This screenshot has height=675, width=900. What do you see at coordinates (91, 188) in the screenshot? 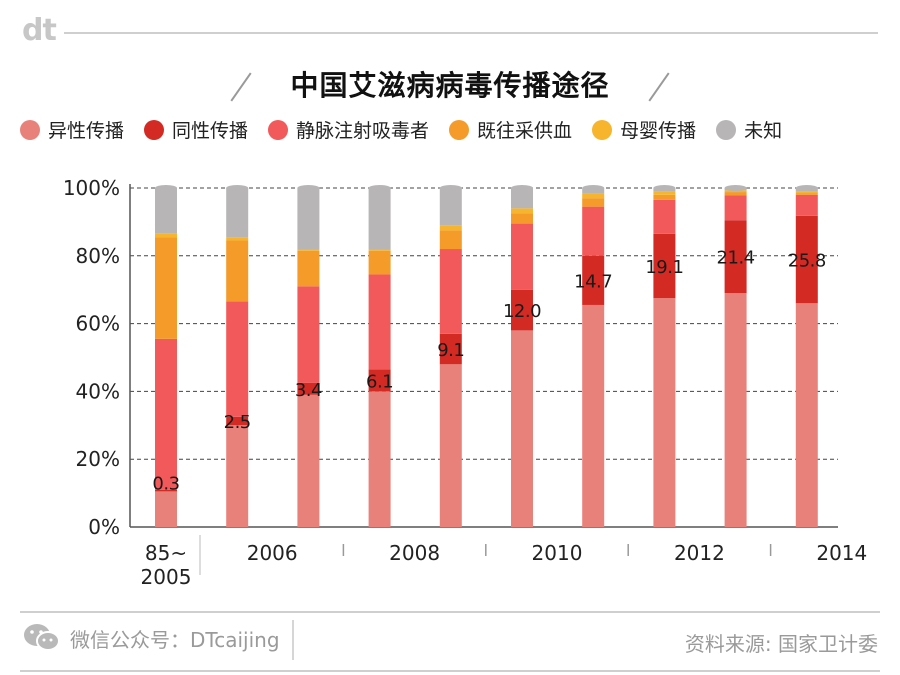
I see `y-tick-label: 100%` at bounding box center [91, 188].